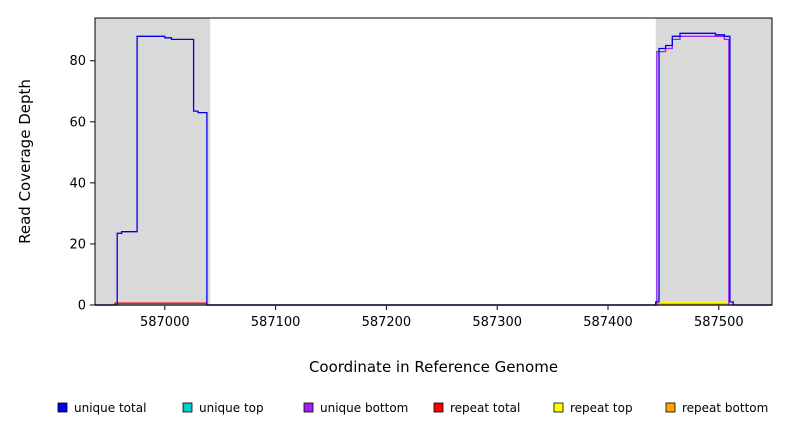 The height and width of the screenshot is (432, 792). Describe the element at coordinates (110, 408) in the screenshot. I see `legend-label-unique-total: unique total` at that location.